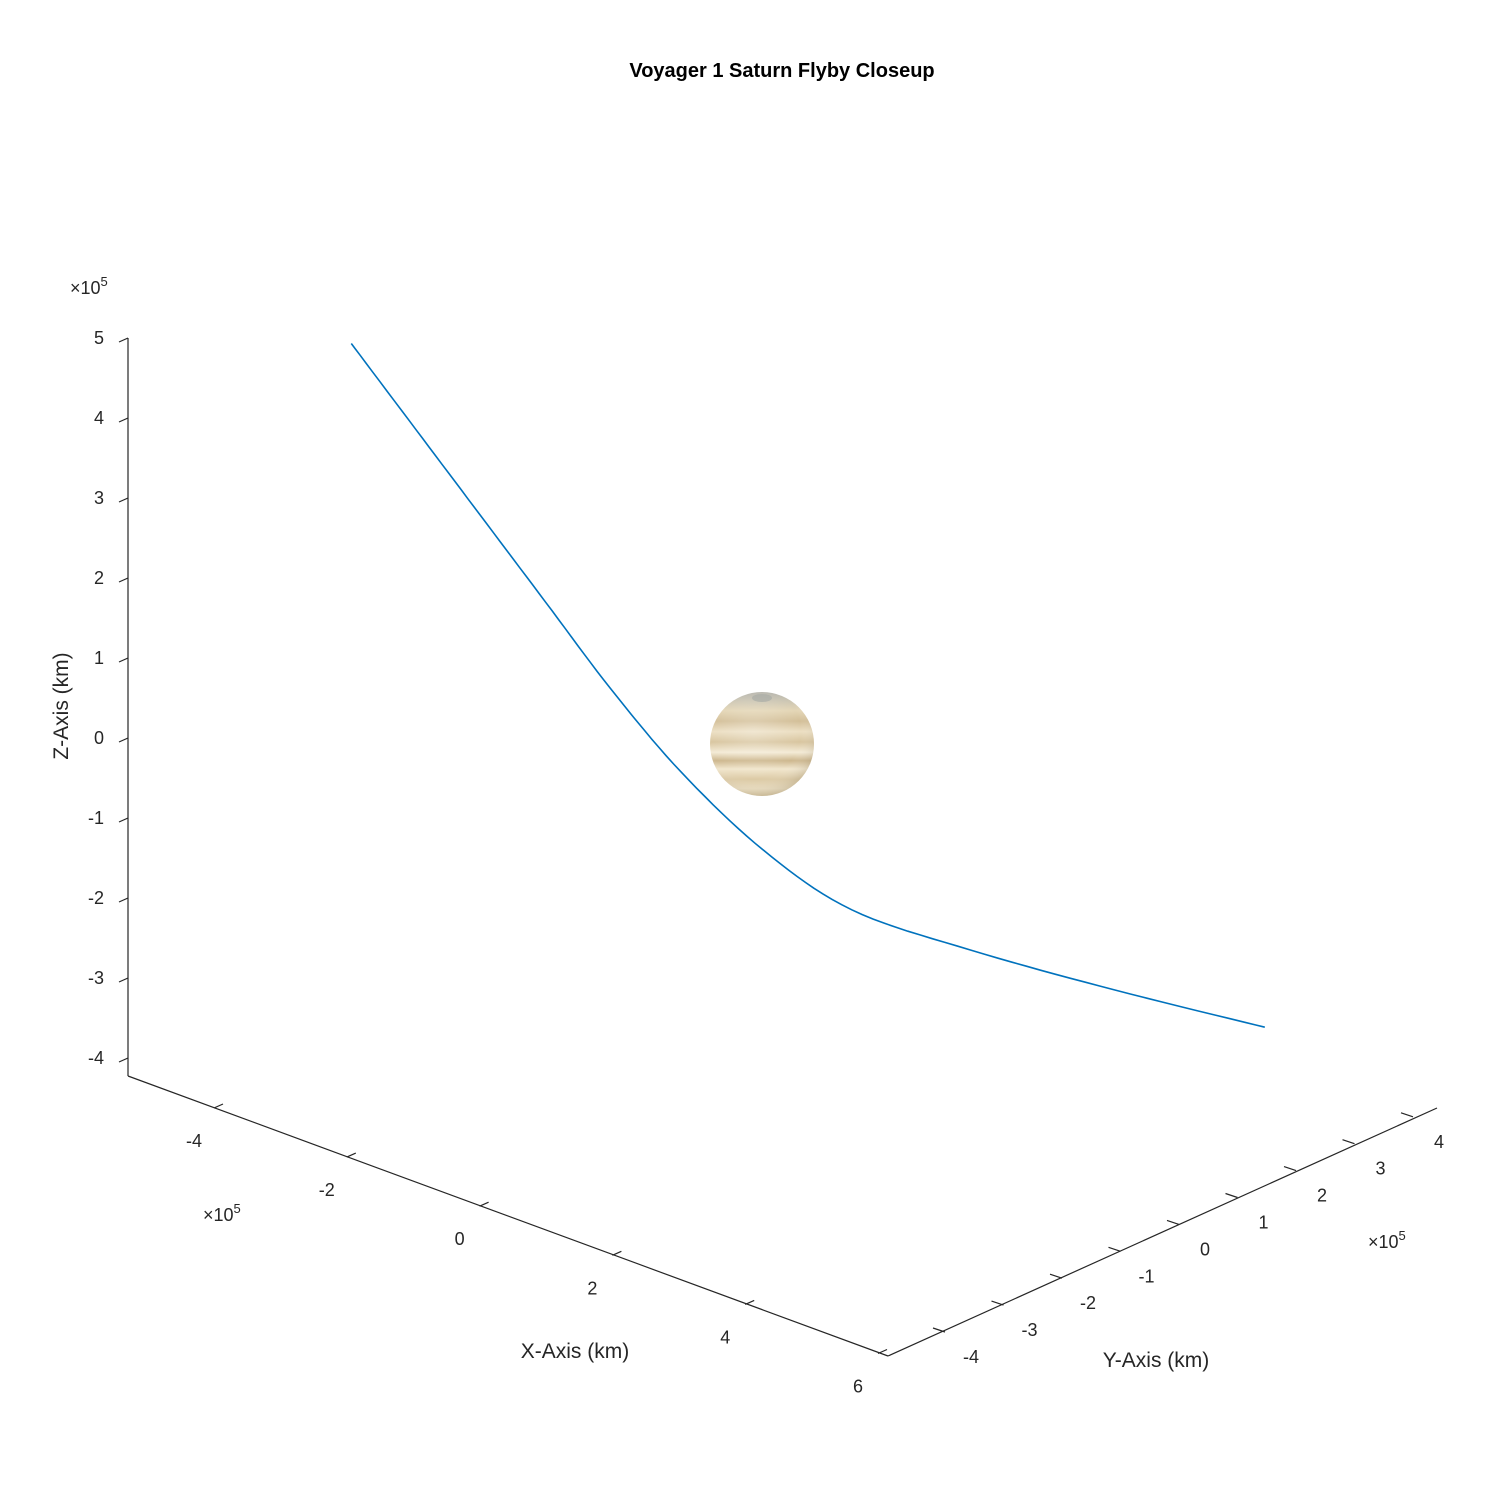 The image size is (1500, 1500). What do you see at coordinates (1205, 1249) in the screenshot?
I see `y-tick-label: 0` at bounding box center [1205, 1249].